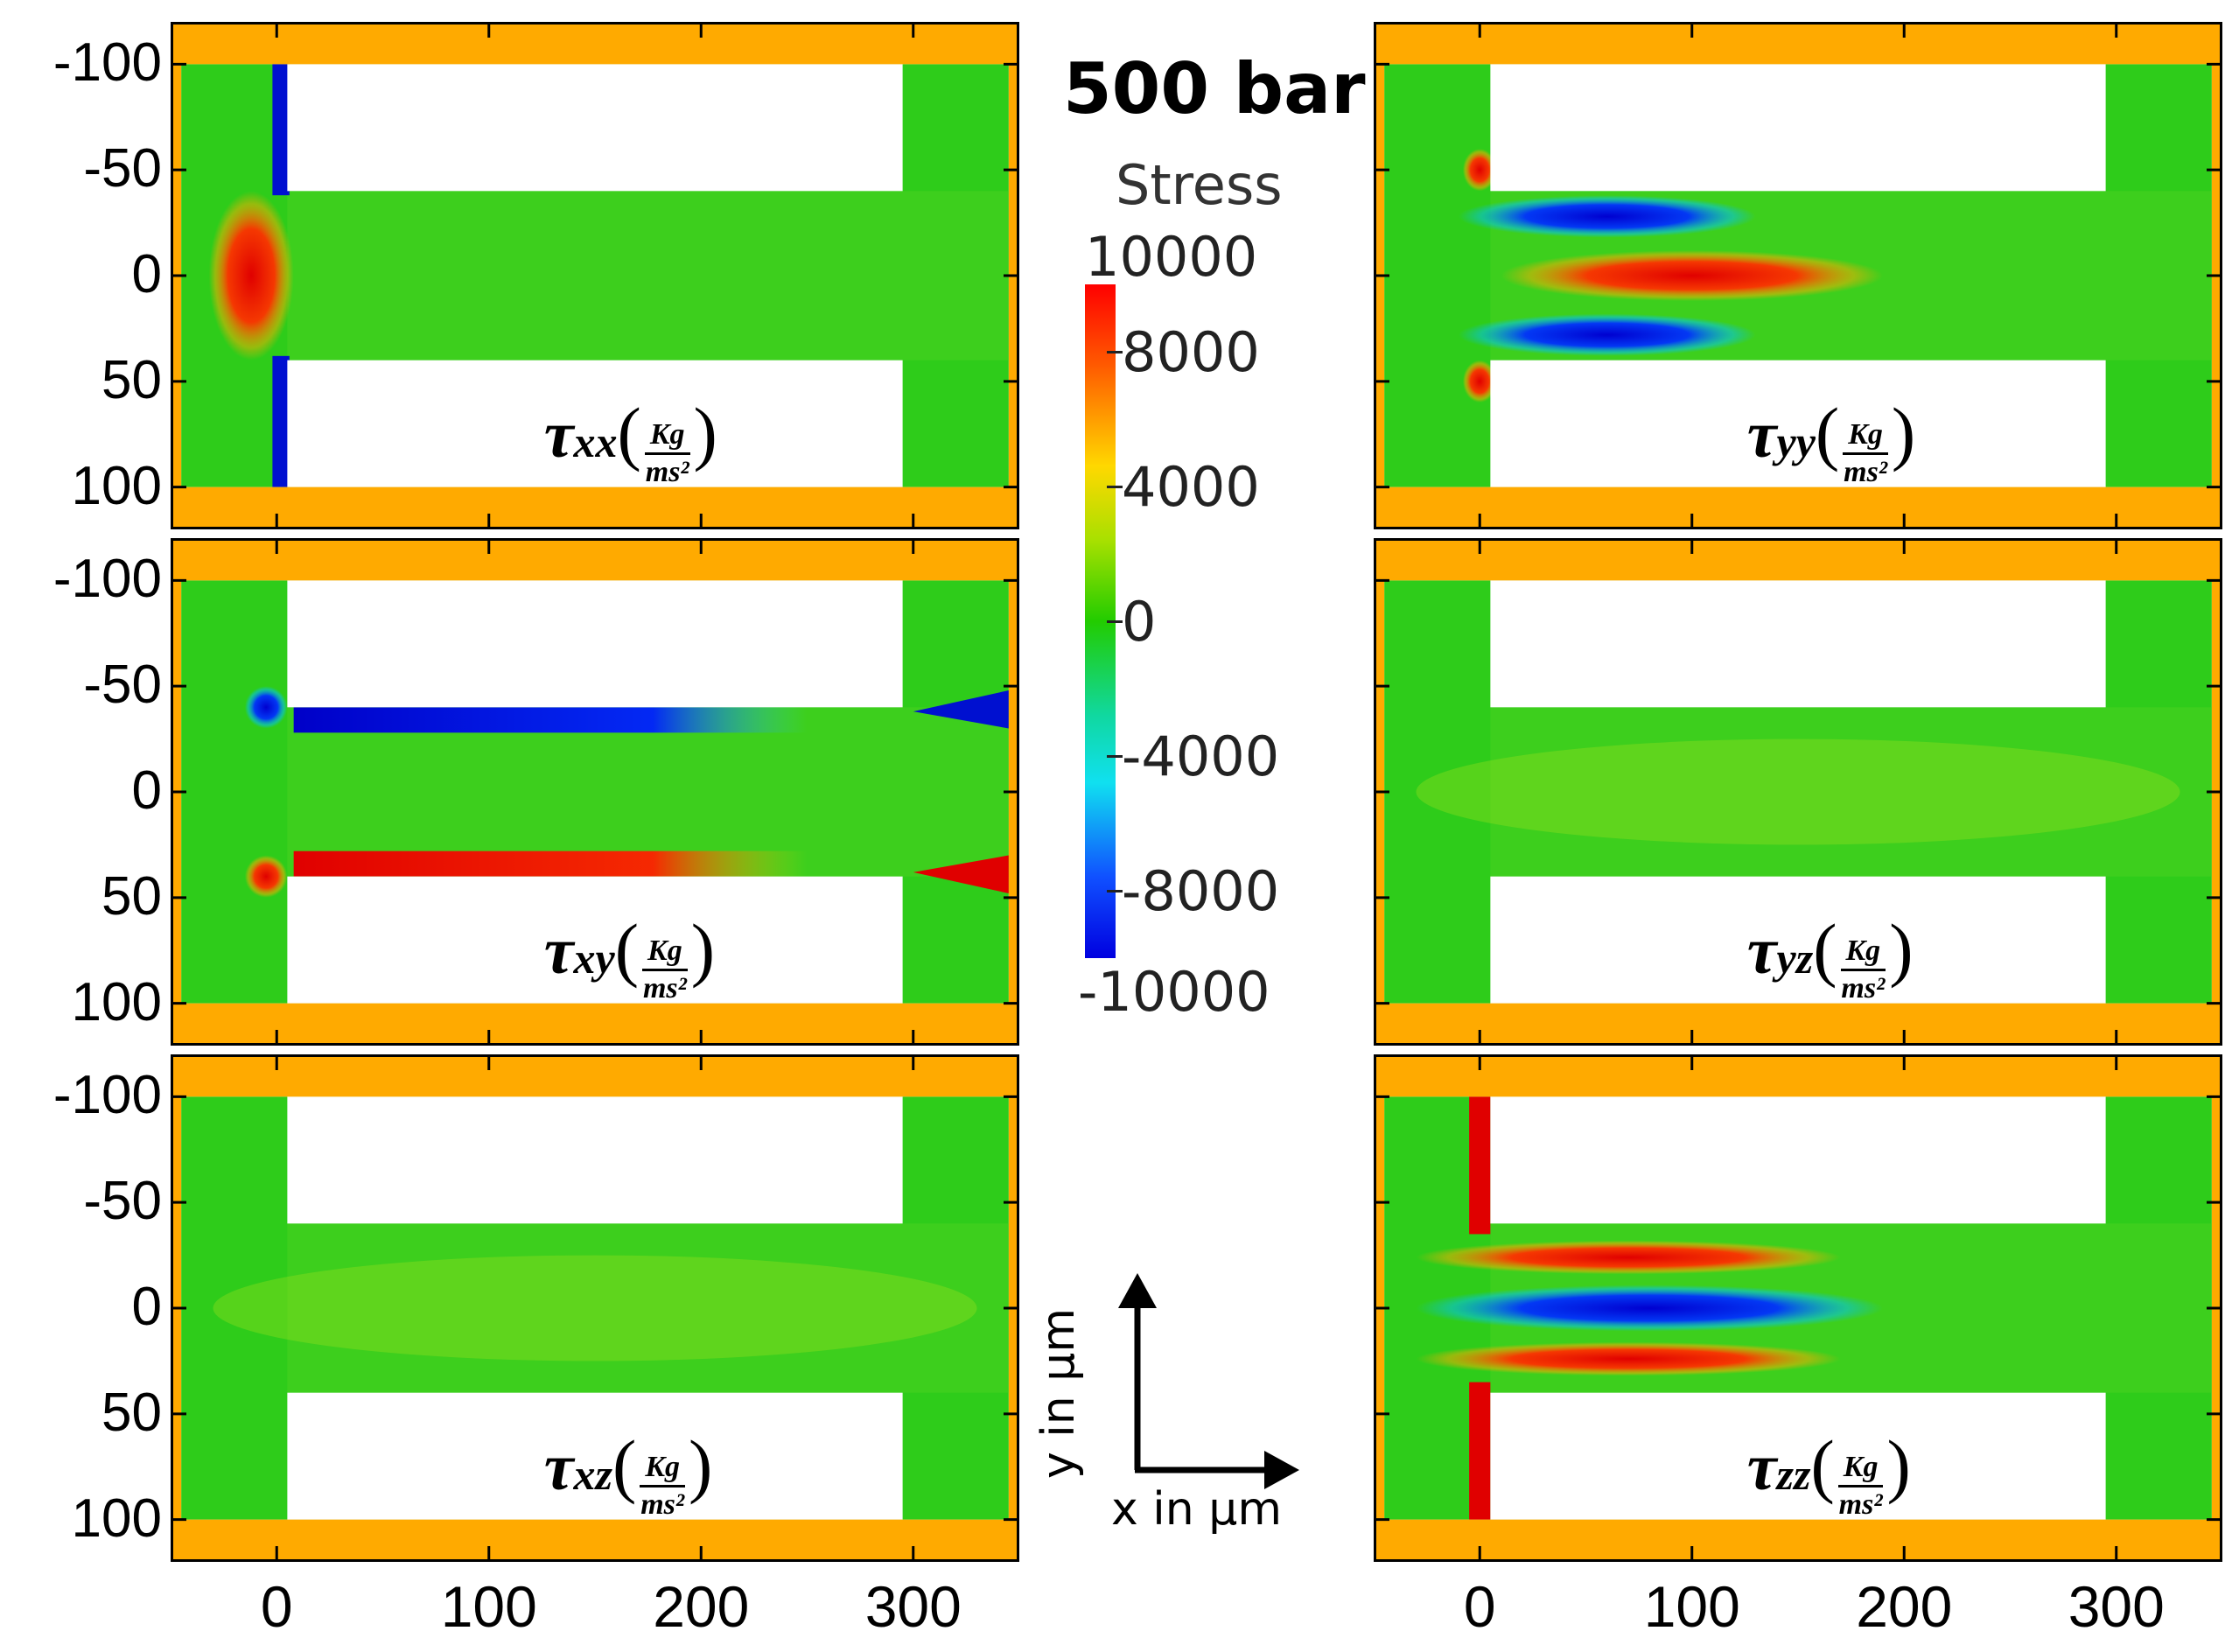 This screenshot has height=1652, width=2239. I want to click on component-label: τxz(Kg ms²), so click(628, 1472).